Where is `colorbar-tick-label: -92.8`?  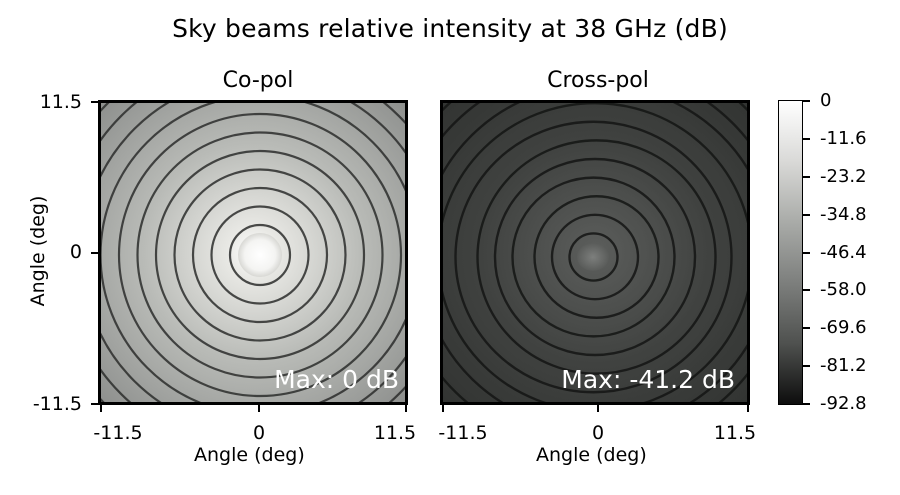
colorbar-tick-label: -92.8 is located at coordinates (843, 403).